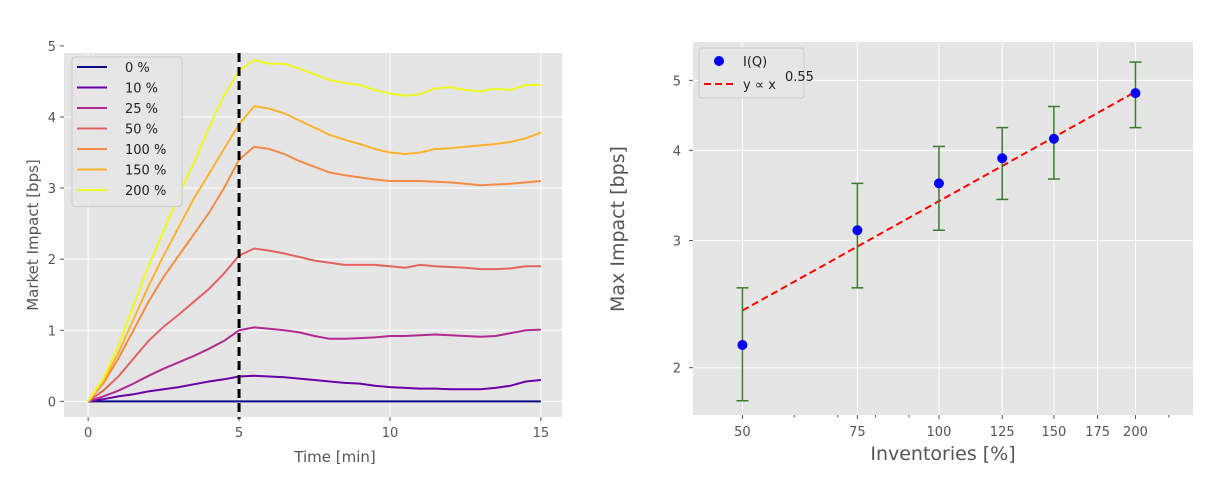 This screenshot has height=490, width=1219. What do you see at coordinates (141, 130) in the screenshot?
I see `left-legend-label: 50 %` at bounding box center [141, 130].